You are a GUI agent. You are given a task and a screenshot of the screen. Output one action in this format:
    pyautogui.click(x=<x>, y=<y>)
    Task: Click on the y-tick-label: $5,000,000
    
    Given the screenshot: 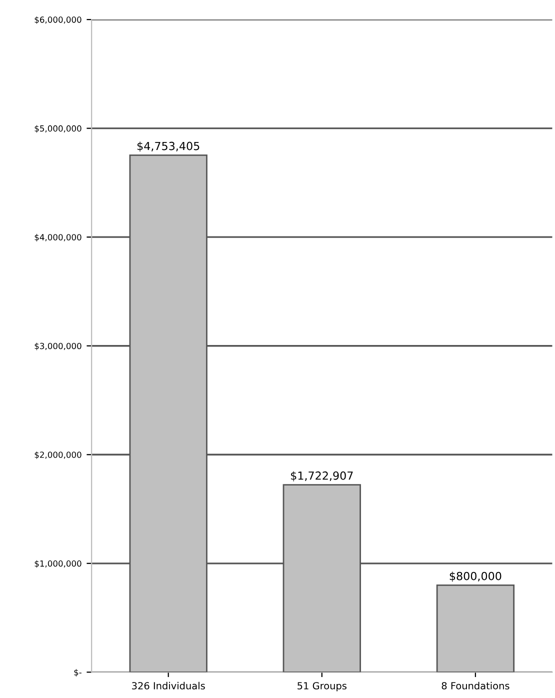 What is the action you would take?
    pyautogui.click(x=58, y=129)
    